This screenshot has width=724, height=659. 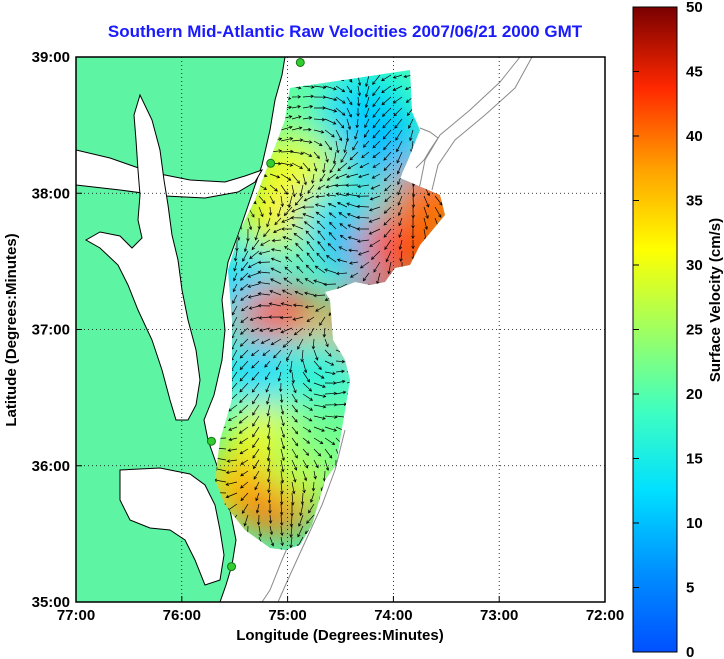 I want to click on y-tick-label-3: 38:00, so click(x=51, y=193).